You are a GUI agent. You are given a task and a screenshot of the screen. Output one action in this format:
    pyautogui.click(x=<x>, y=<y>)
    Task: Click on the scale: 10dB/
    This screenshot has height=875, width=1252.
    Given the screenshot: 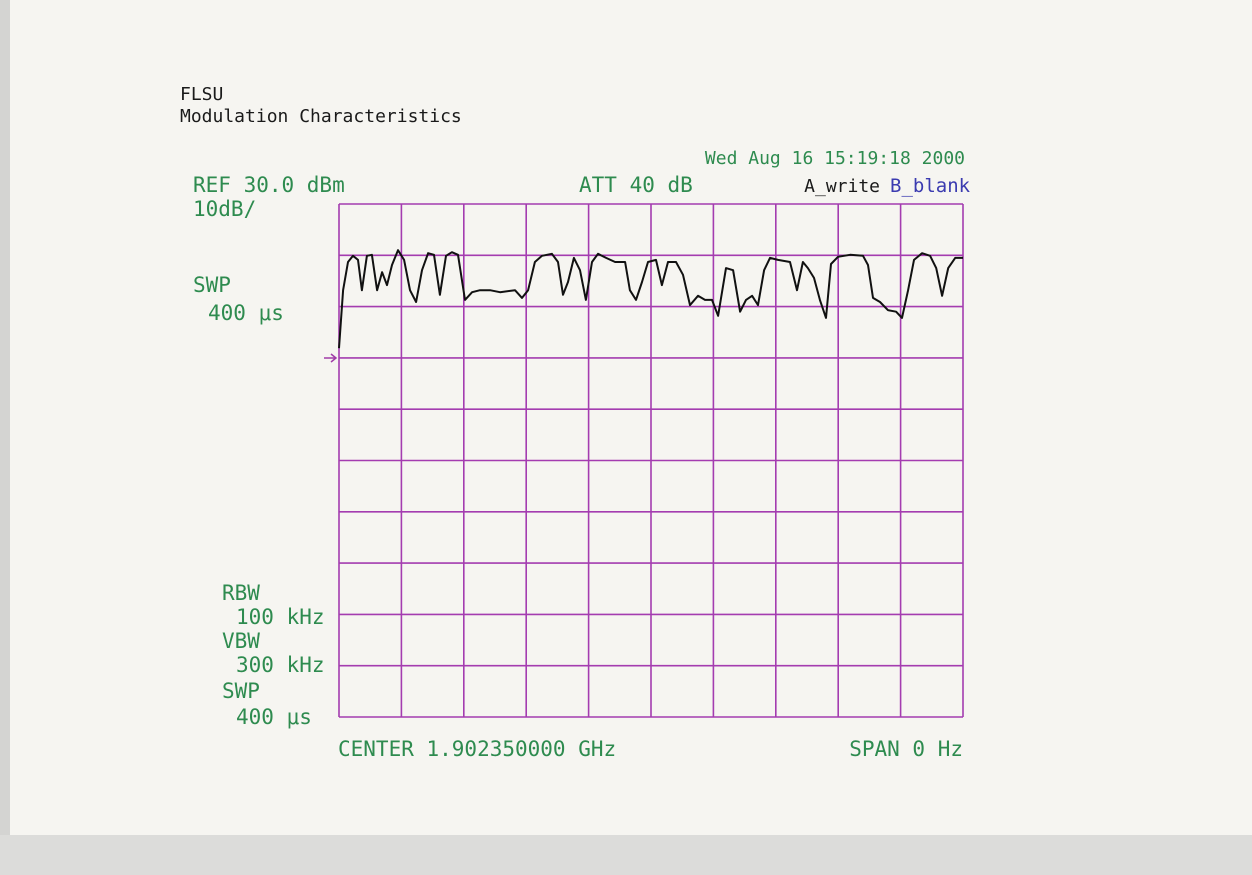 What is the action you would take?
    pyautogui.click(x=224, y=209)
    